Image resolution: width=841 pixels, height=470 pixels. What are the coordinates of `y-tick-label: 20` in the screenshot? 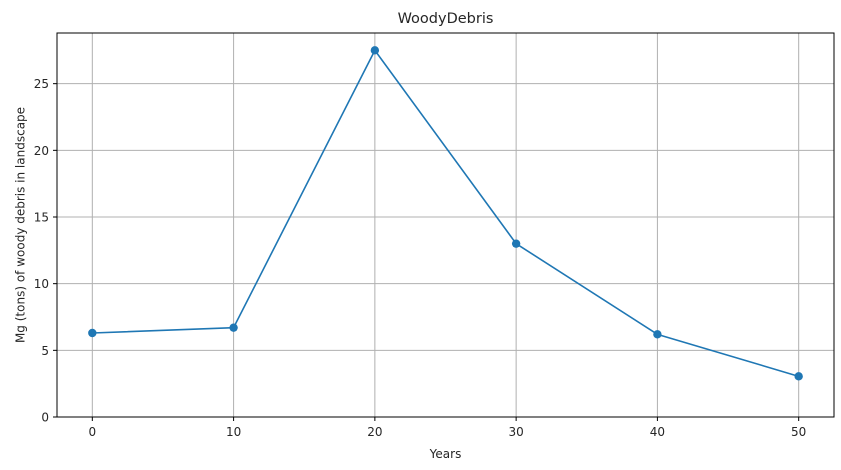 It's located at (41, 151).